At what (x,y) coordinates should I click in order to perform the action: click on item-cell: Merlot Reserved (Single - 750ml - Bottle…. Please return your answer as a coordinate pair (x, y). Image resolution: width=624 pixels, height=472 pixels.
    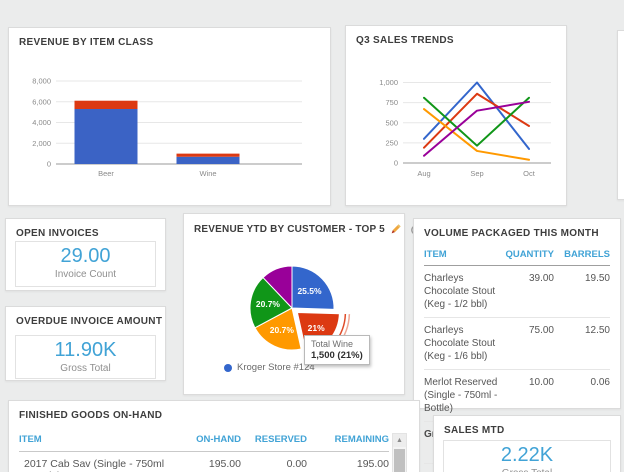
    Looking at the image, I should click on (461, 395).